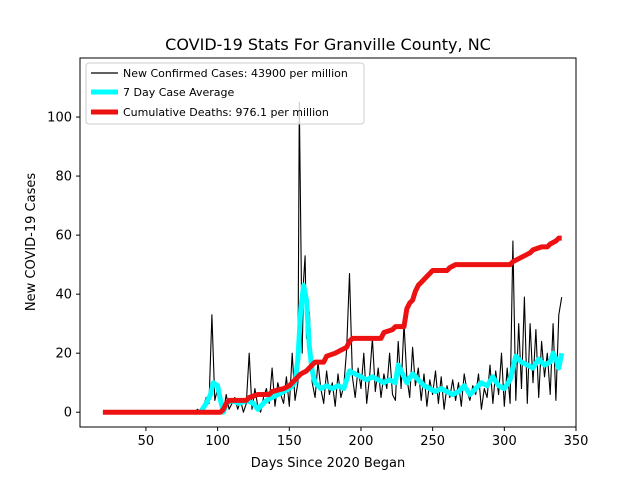 This screenshot has height=480, width=640. I want to click on x-axis-ticks: 50 100 150 200 250 300 350, so click(363, 438).